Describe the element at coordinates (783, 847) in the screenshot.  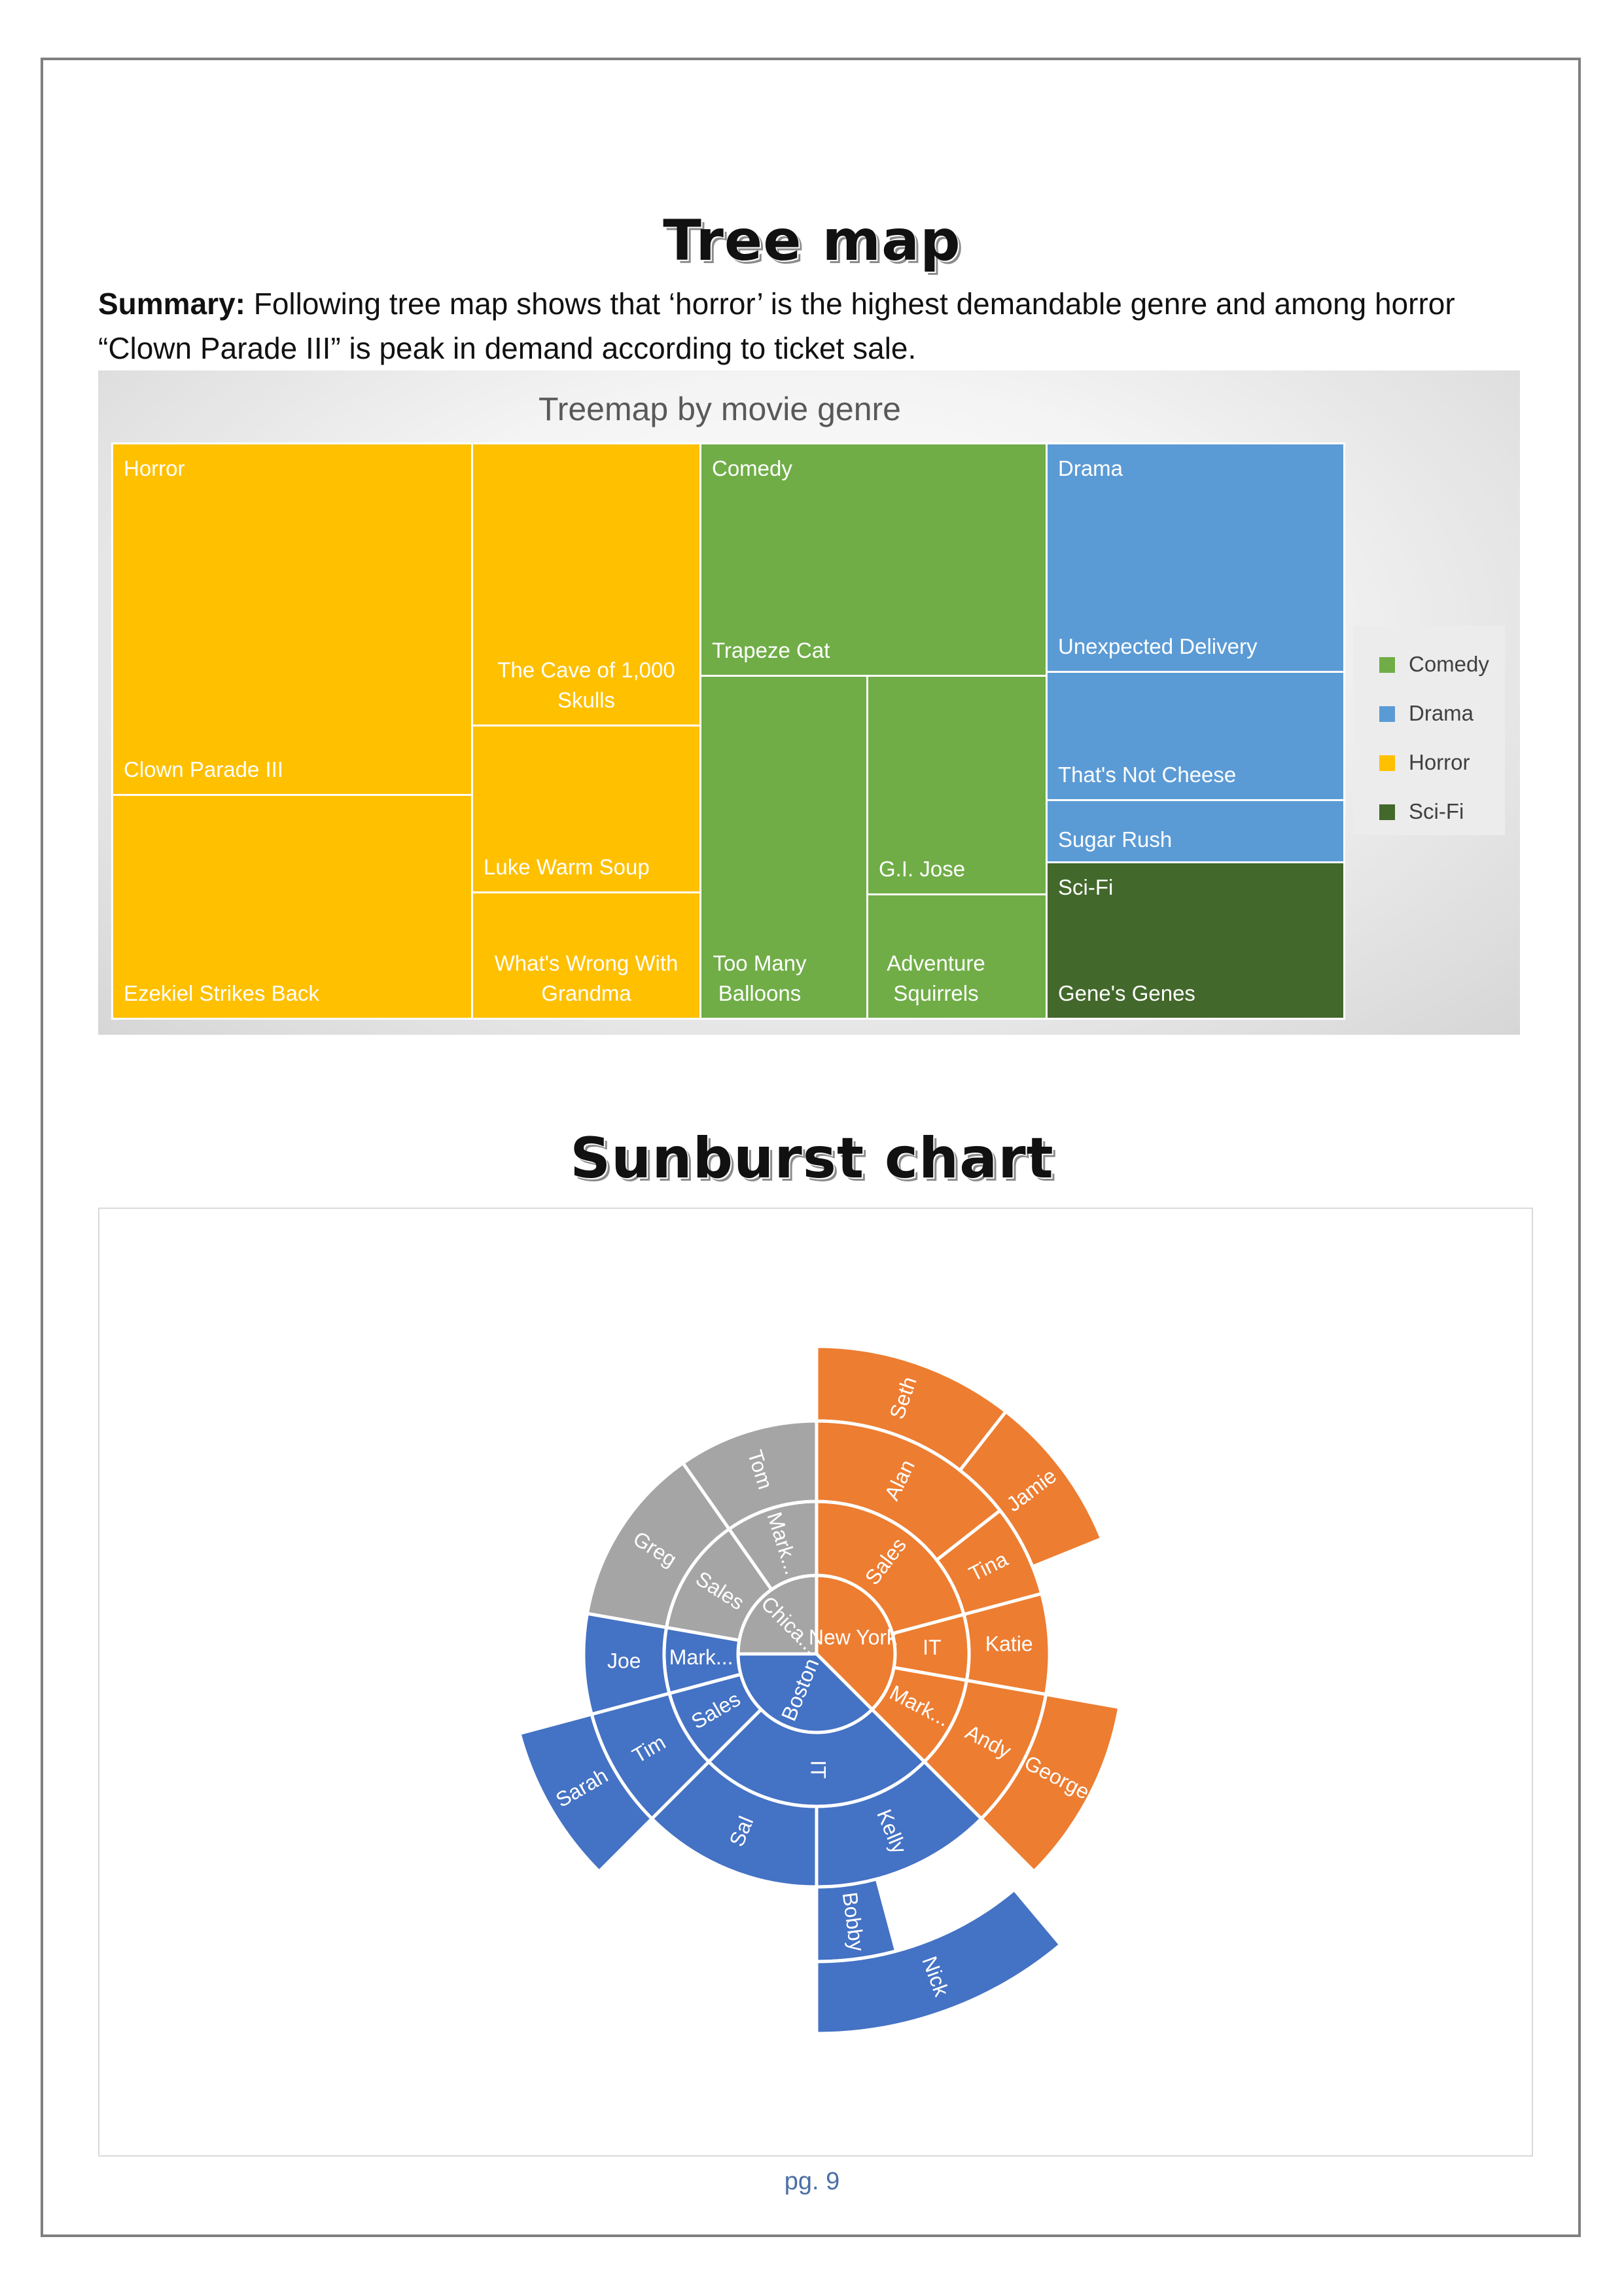
I see `treemap-cell-too-many-balloons: Too Many Balloons` at that location.